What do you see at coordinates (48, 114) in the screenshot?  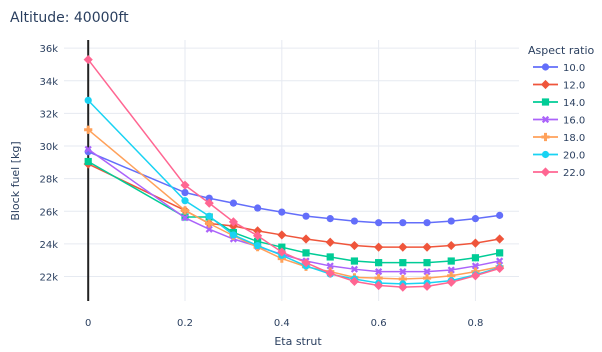 I see `y-tick-label: 32k` at bounding box center [48, 114].